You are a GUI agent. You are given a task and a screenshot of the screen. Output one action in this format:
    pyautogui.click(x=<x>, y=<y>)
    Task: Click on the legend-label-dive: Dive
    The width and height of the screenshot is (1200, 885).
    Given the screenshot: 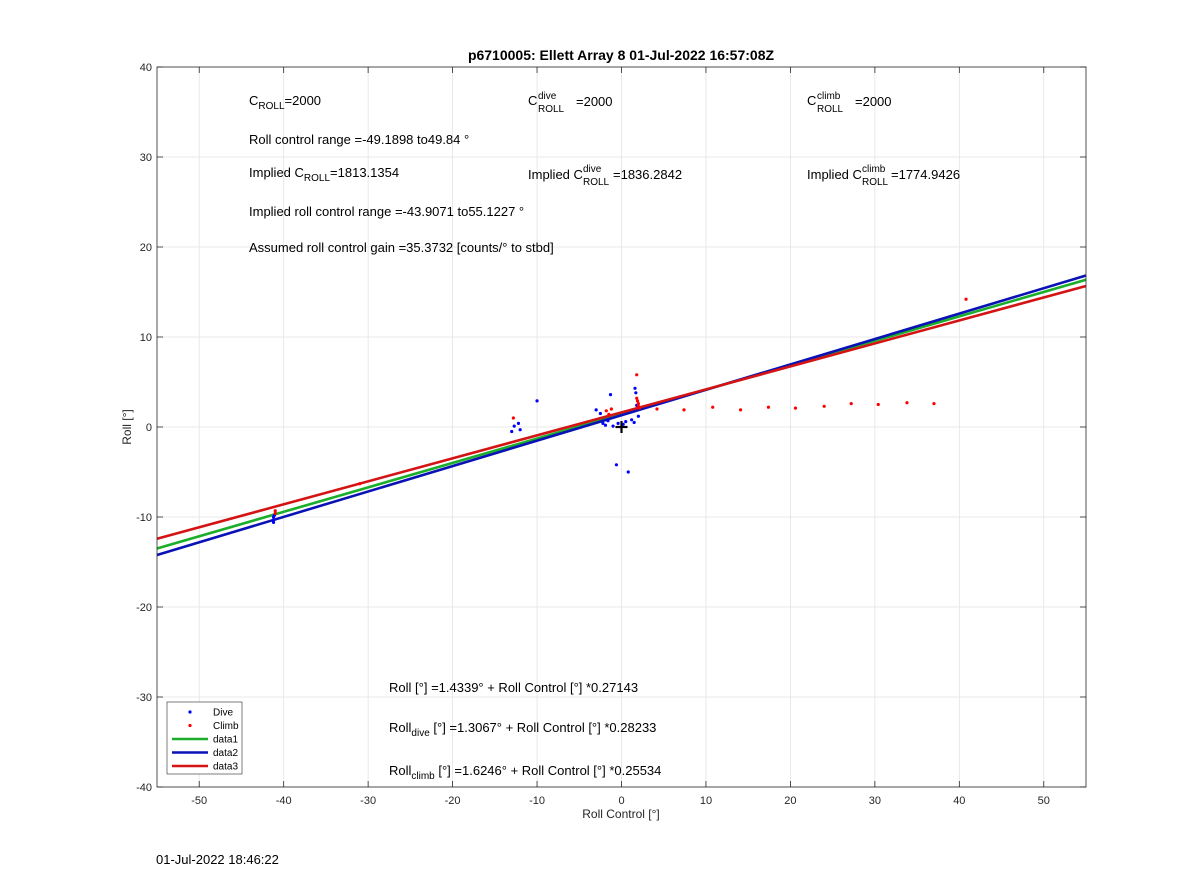 What is the action you would take?
    pyautogui.click(x=223, y=713)
    